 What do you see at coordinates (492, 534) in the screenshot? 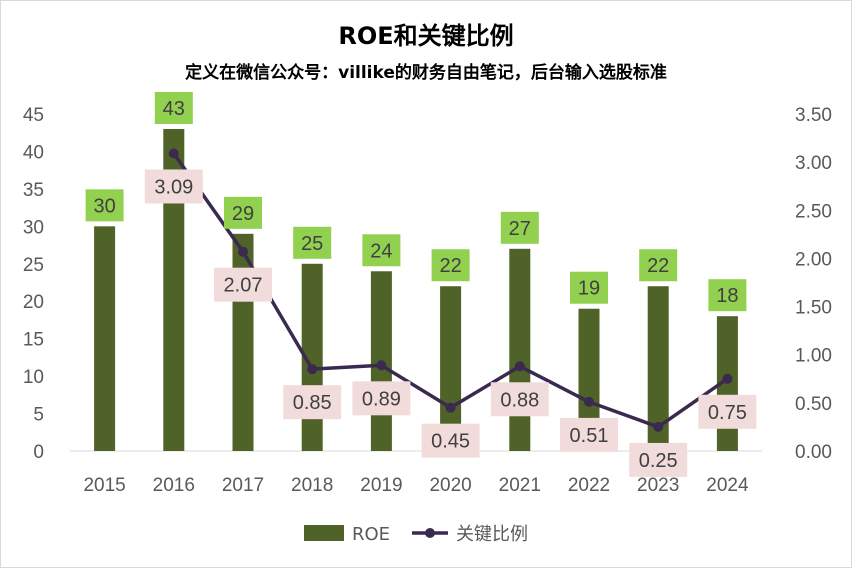
I see `legend-ratio-label: 关键比例` at bounding box center [492, 534].